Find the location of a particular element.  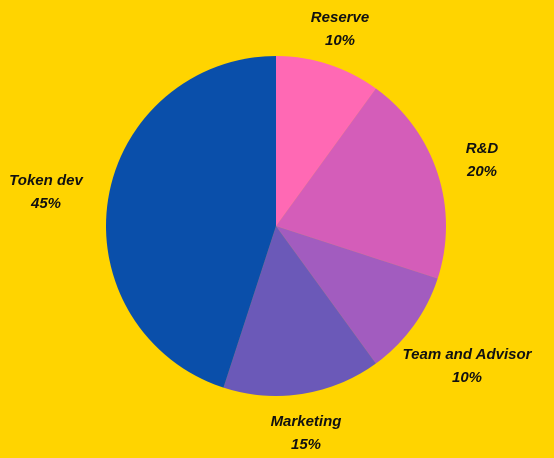

pie-slice-r-d is located at coordinates (361, 183).